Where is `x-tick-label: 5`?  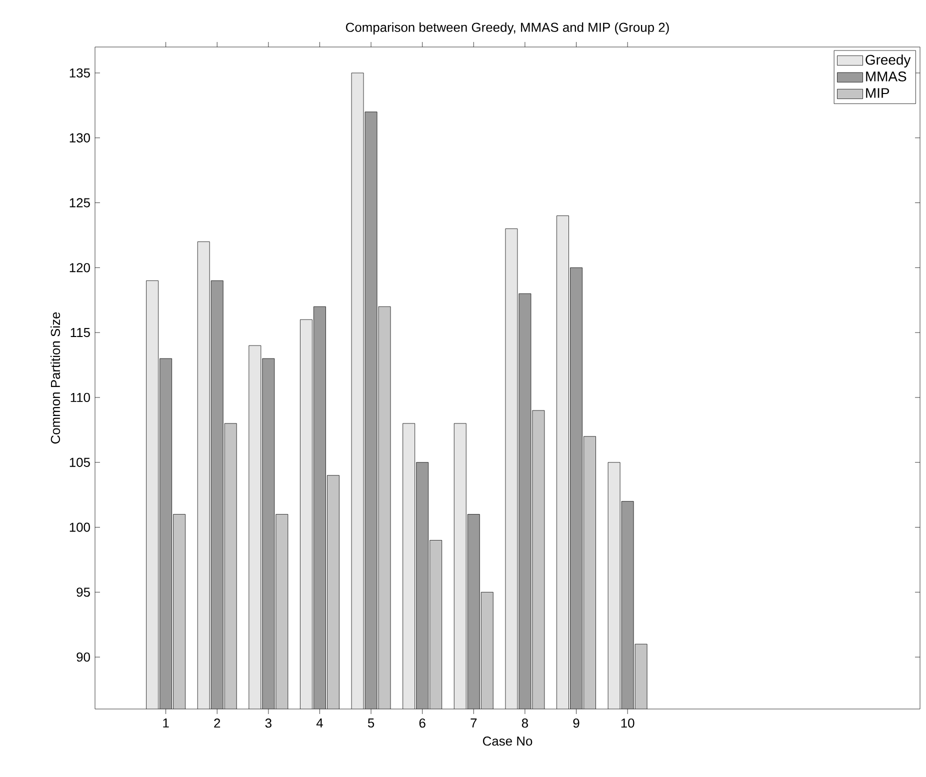
x-tick-label: 5 is located at coordinates (371, 723).